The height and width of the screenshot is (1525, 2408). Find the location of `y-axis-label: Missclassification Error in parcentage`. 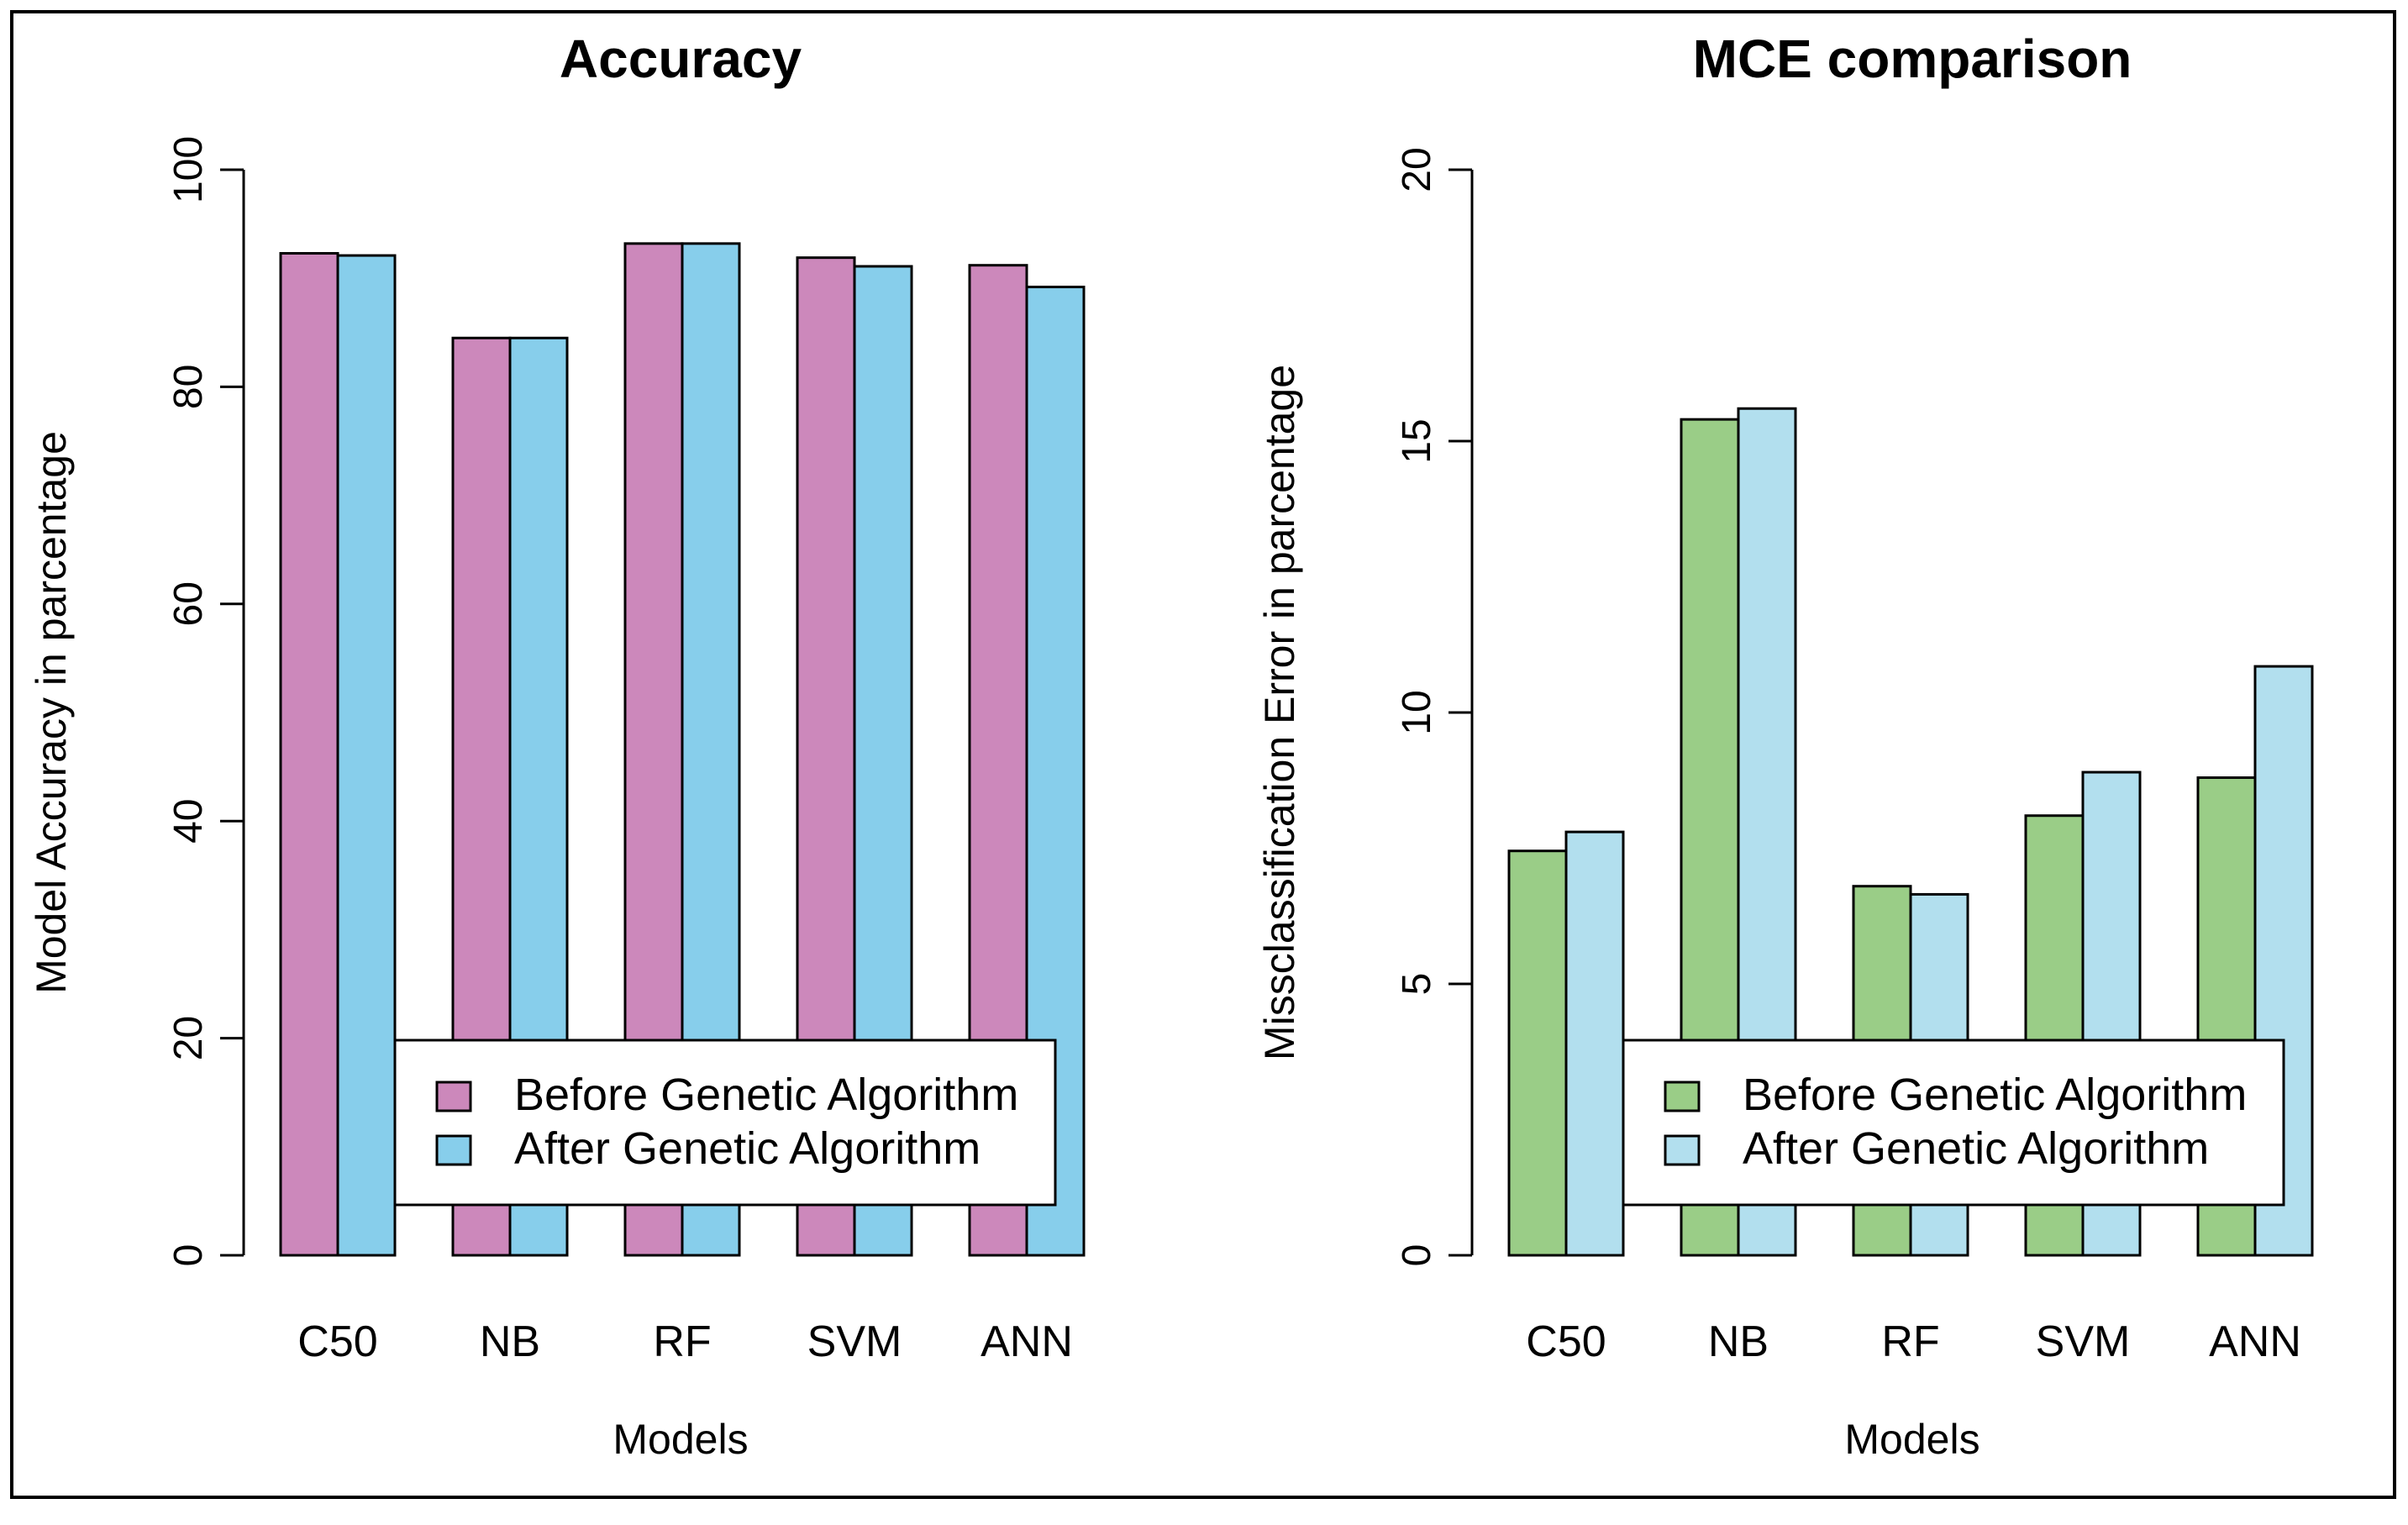

y-axis-label: Missclassification Error in parcentage is located at coordinates (1280, 713).